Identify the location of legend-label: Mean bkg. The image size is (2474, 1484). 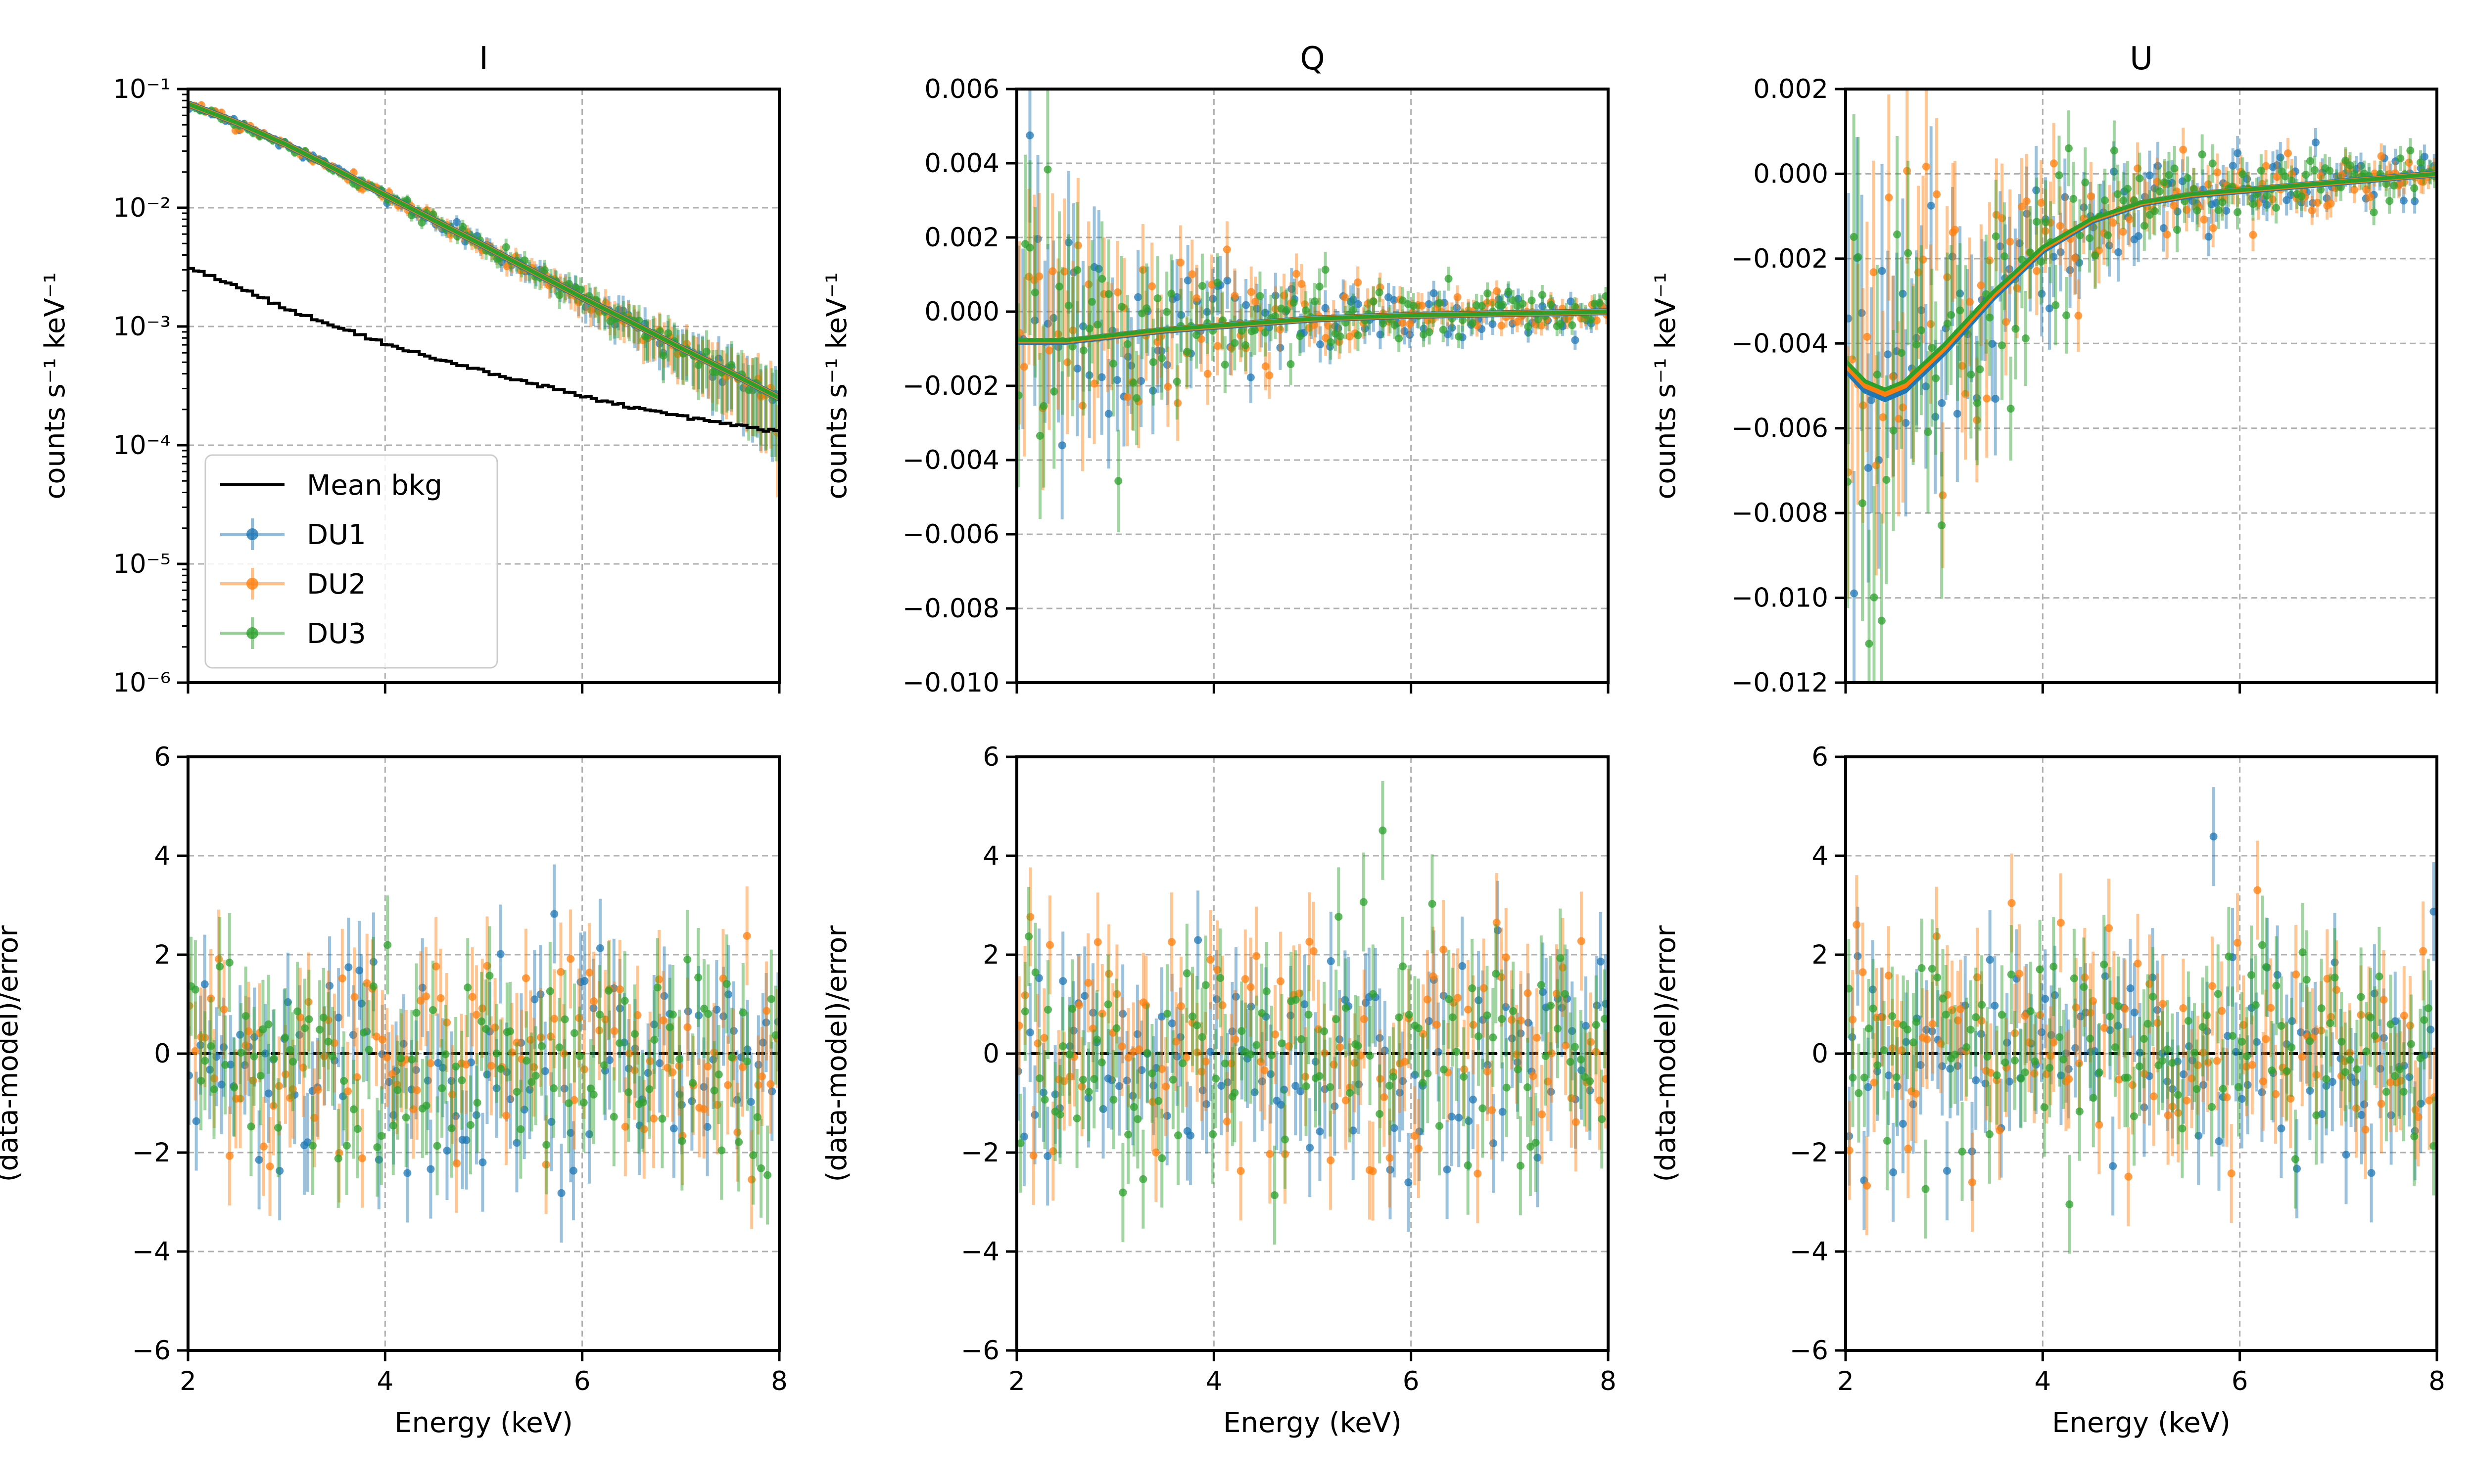
(374, 485).